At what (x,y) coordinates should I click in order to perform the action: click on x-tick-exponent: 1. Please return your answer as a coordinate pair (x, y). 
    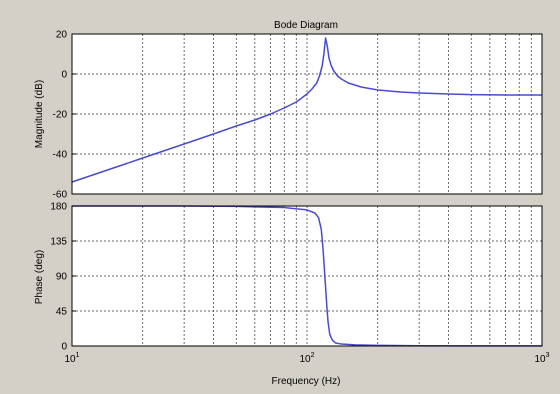
    Looking at the image, I should click on (78, 355).